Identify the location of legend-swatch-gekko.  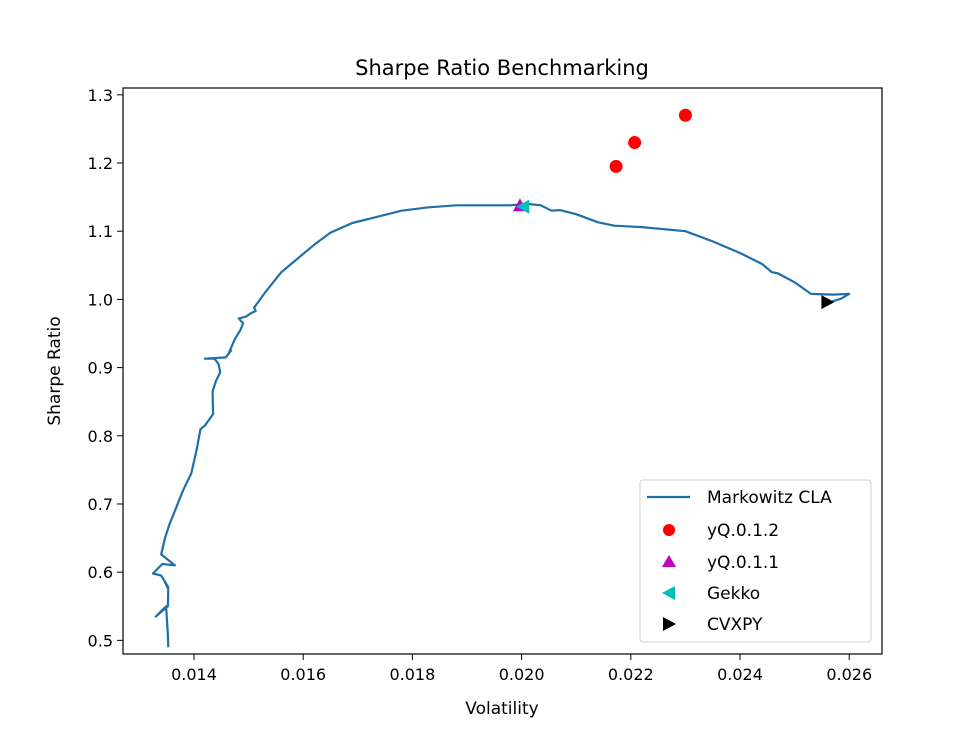
(668, 593).